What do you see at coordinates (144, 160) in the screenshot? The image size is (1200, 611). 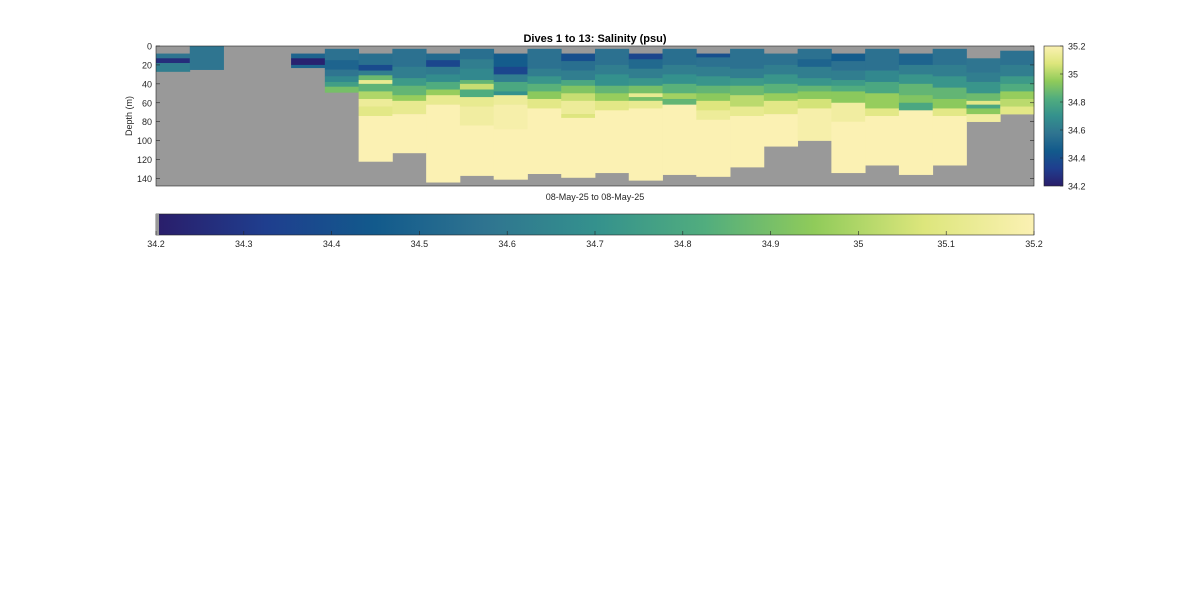 I see `y-tick-label: 120` at bounding box center [144, 160].